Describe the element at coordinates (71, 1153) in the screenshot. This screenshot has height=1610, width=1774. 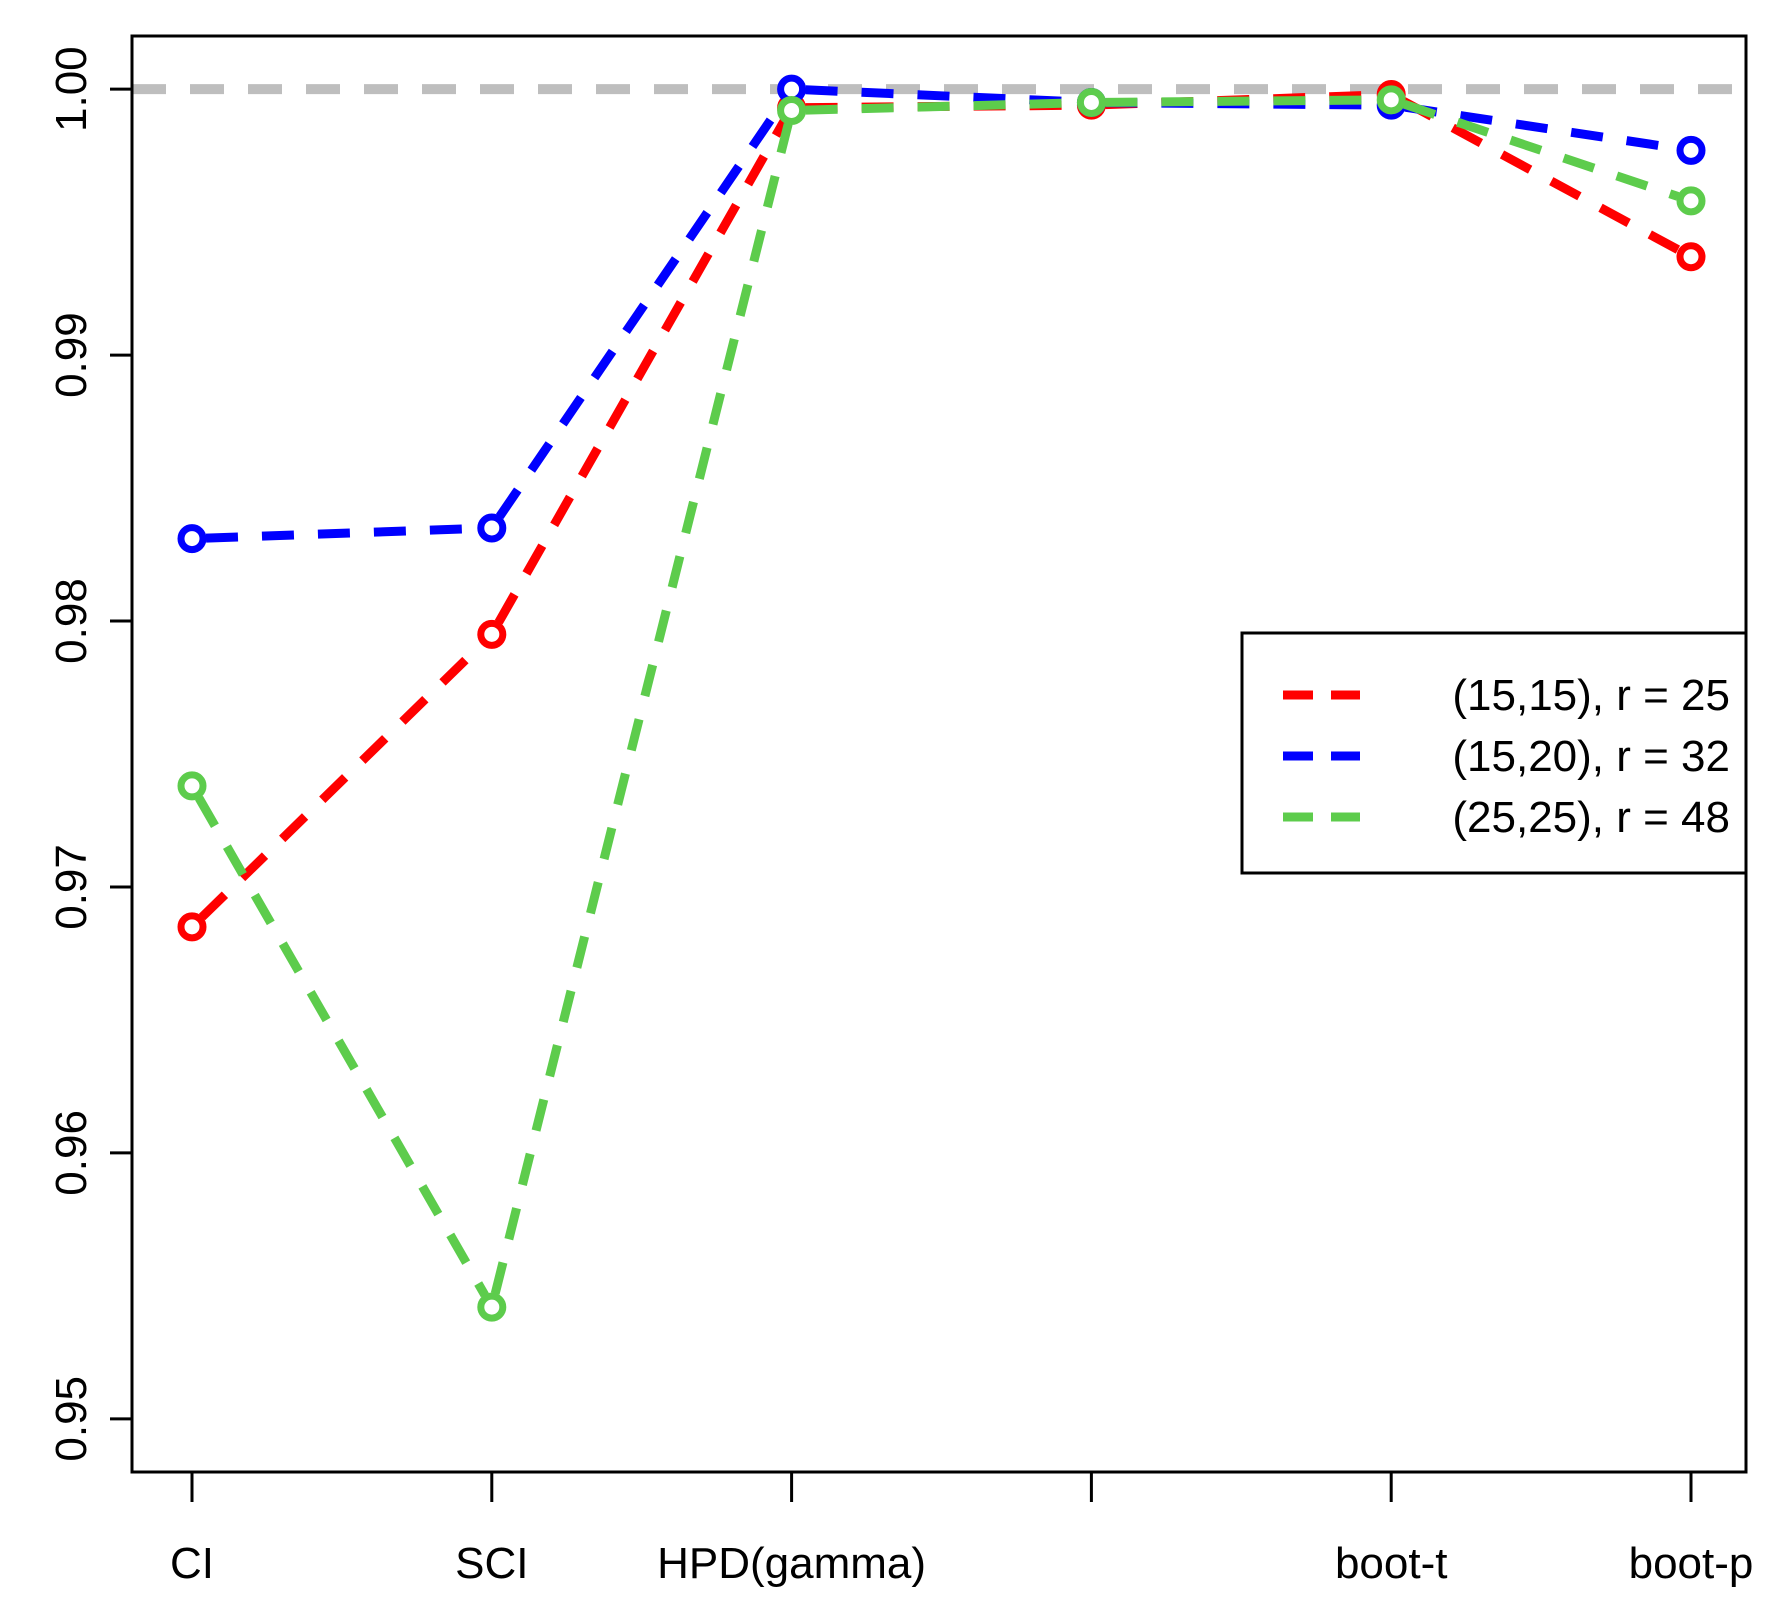
I see `y-tick-label: 0.96` at that location.